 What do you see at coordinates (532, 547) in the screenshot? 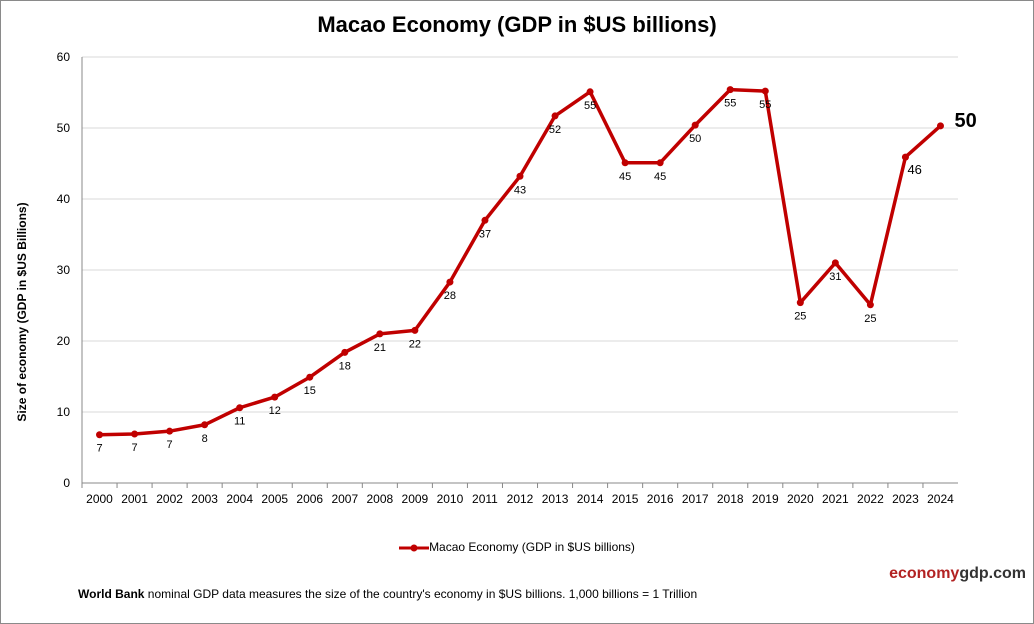
I see `legend-label: Macao Economy (GDP in $US billions)` at bounding box center [532, 547].